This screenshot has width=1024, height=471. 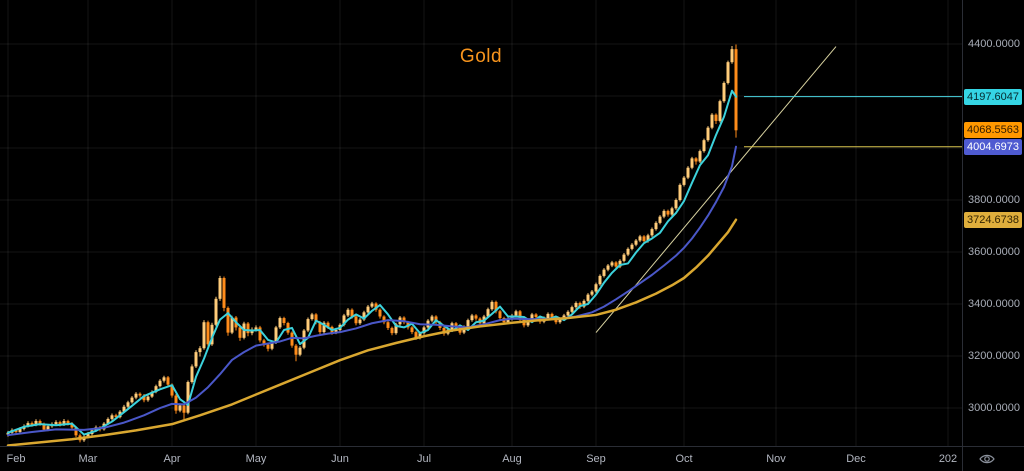 What do you see at coordinates (994, 43) in the screenshot?
I see `y-axis-label: 4400.0000` at bounding box center [994, 43].